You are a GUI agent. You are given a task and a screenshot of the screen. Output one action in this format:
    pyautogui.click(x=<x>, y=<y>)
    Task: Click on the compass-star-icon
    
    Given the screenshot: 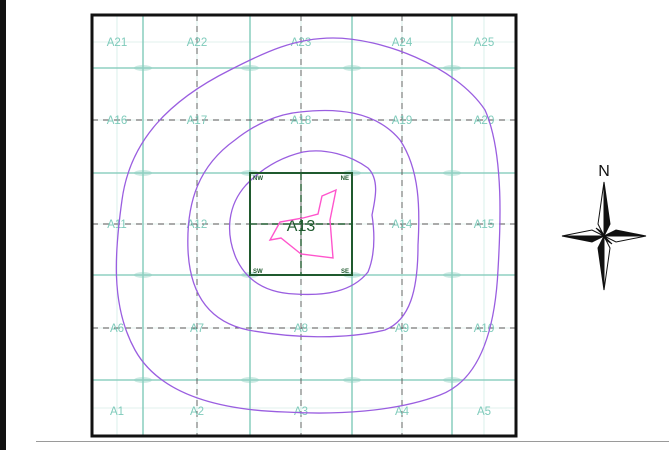 What is the action you would take?
    pyautogui.click(x=604, y=236)
    